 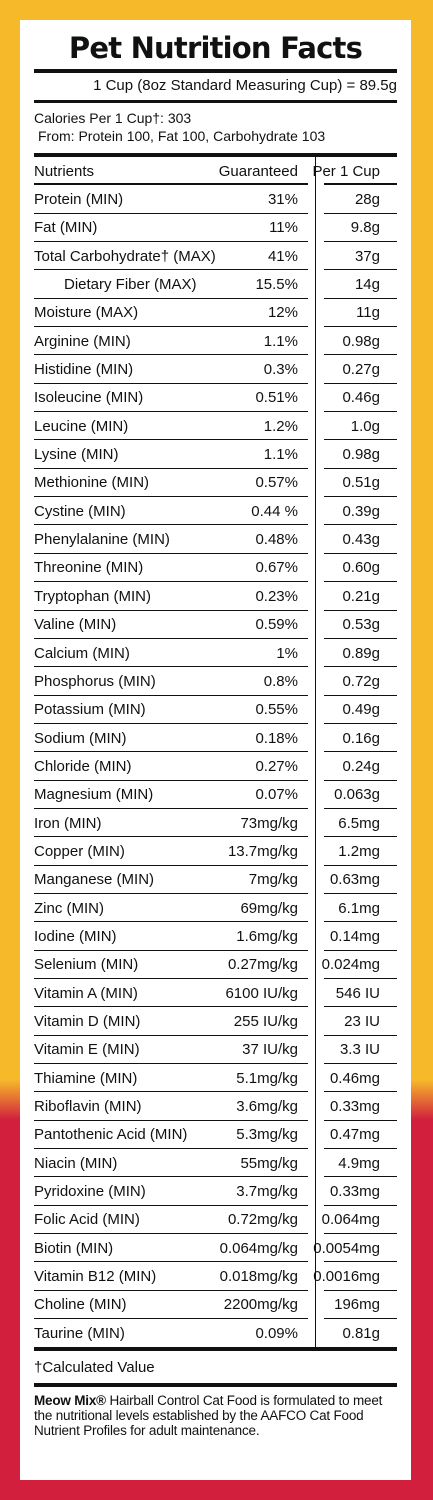 What do you see at coordinates (113, 118) in the screenshot?
I see `calories-per-cup: Calories Per 1 Cup†: 303` at bounding box center [113, 118].